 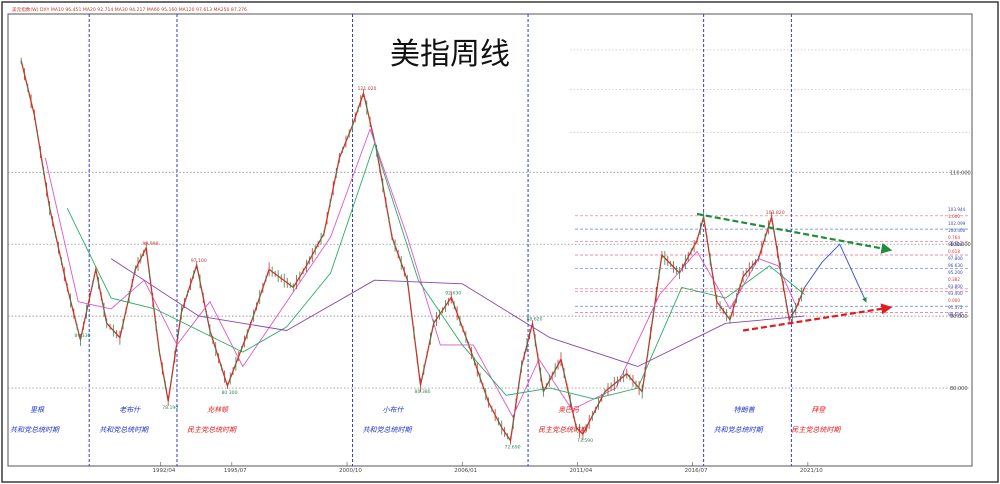 What do you see at coordinates (954, 251) in the screenshot?
I see `right-axis-label: 0.618` at bounding box center [954, 251].